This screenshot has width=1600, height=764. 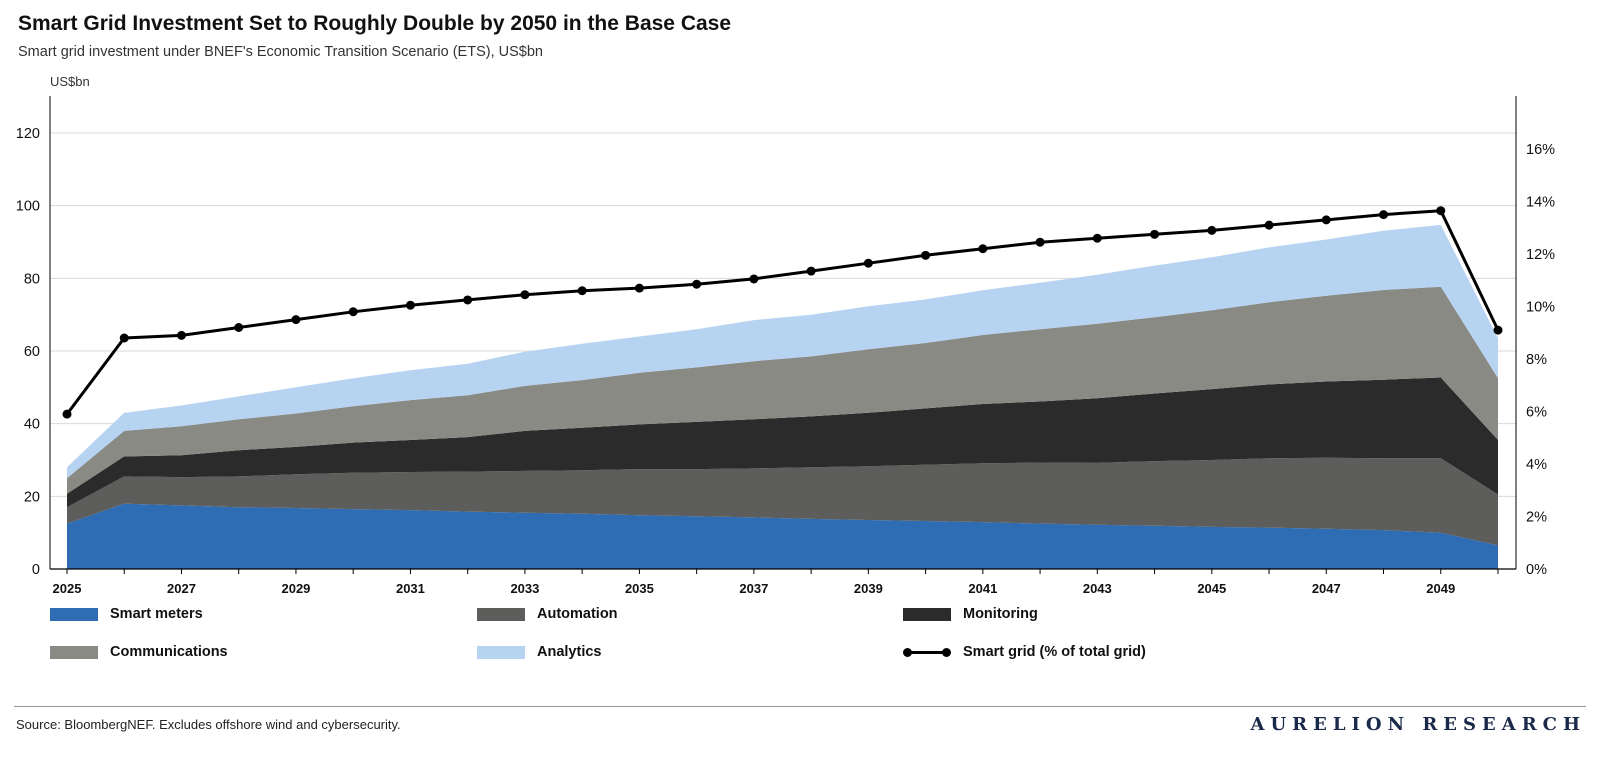 What do you see at coordinates (156, 614) in the screenshot?
I see `legend-label: Smart meters` at bounding box center [156, 614].